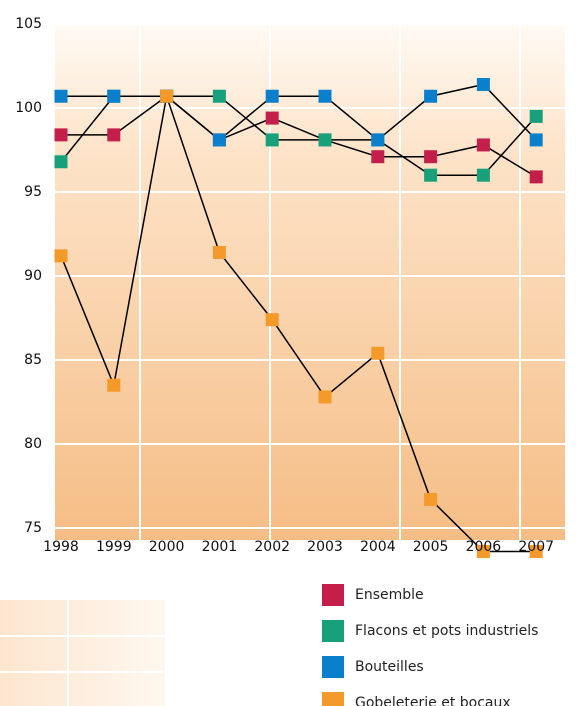  I want to click on x-tick-label: 2000, so click(167, 547).